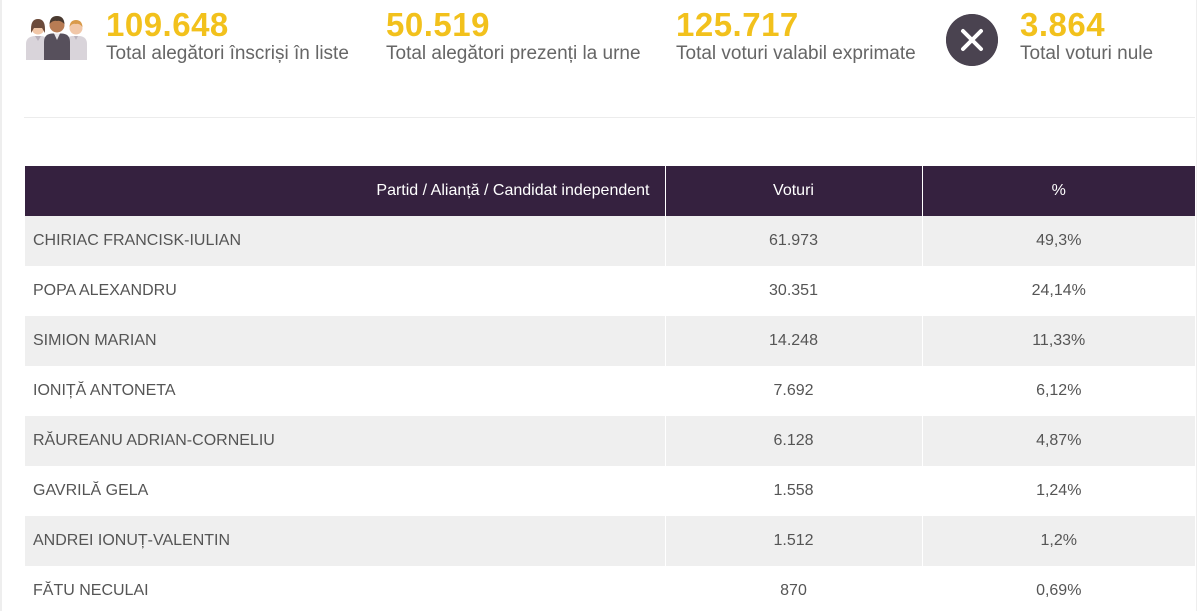 The width and height of the screenshot is (1201, 616). I want to click on candidate-votes: 61.973, so click(794, 241).